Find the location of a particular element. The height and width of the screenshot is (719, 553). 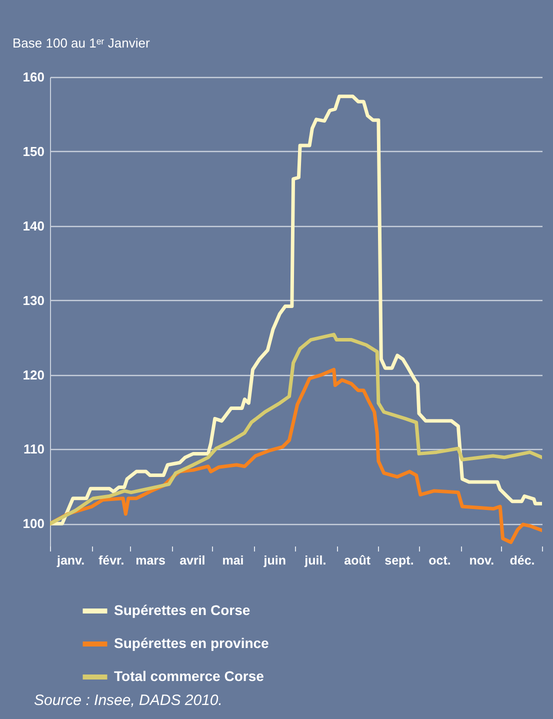

x-tick-label: mai is located at coordinates (233, 561).